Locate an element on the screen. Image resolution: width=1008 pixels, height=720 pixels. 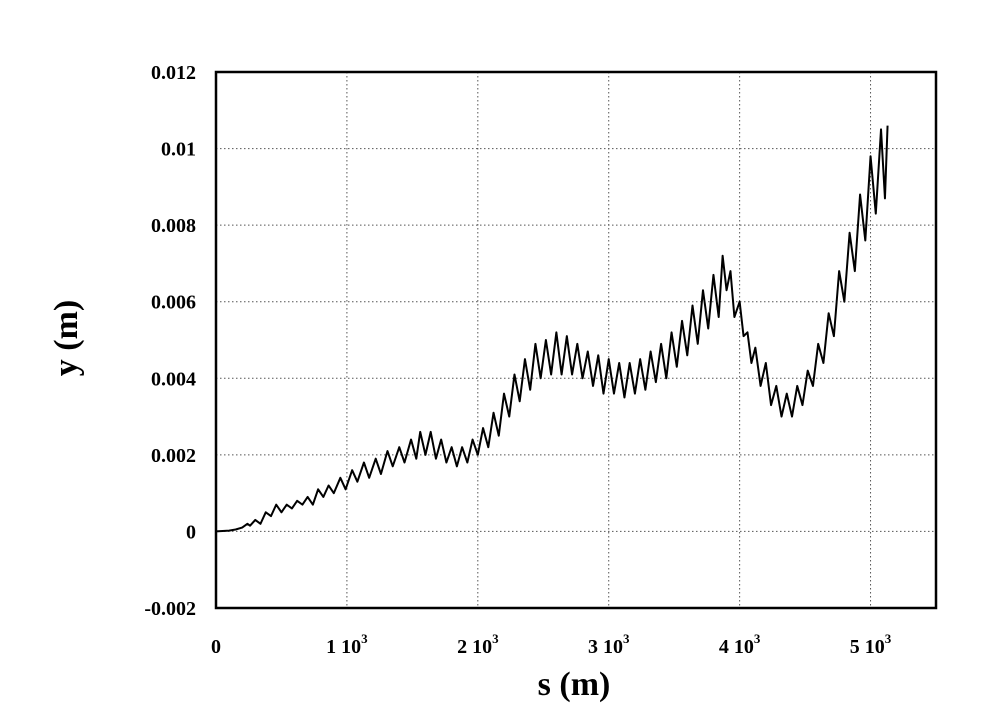
x-tick-label-1: 1 103 is located at coordinates (347, 644).